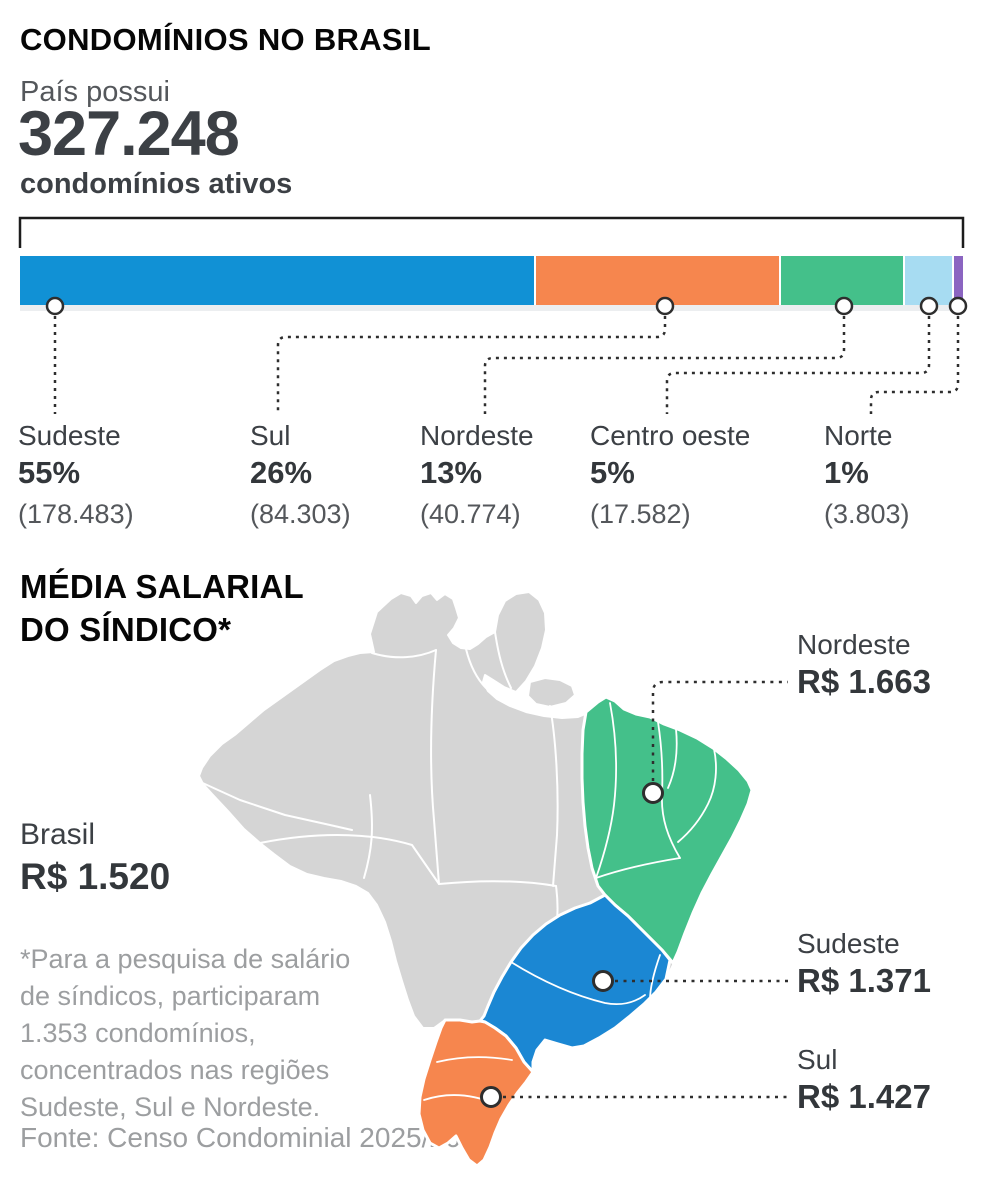 This screenshot has height=1182, width=984. I want to click on bar-connector-centro-oeste, so click(798, 365).